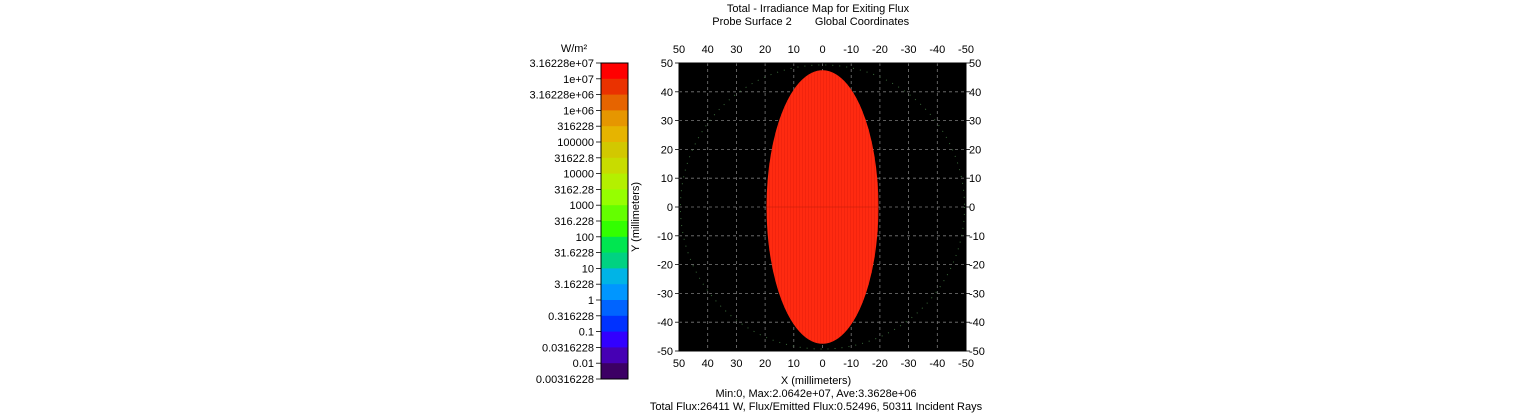 Image resolution: width=1525 pixels, height=414 pixels. What do you see at coordinates (667, 122) in the screenshot?
I see `y-tick-label-left: 30` at bounding box center [667, 122].